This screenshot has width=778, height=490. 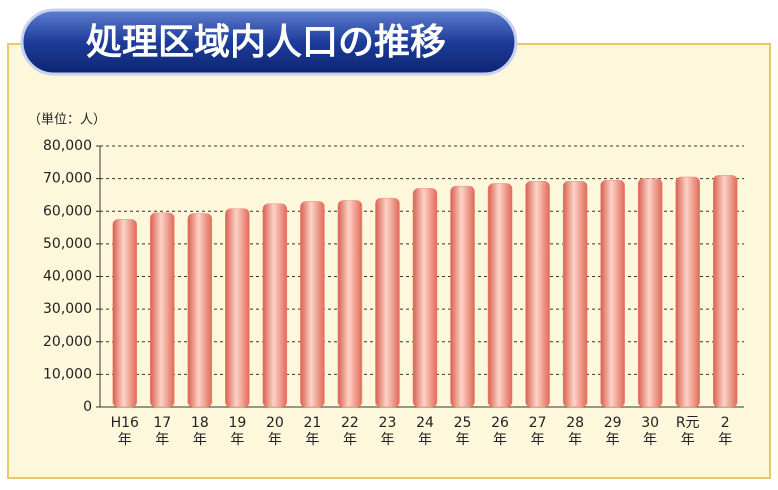 What do you see at coordinates (266, 42) in the screenshot?
I see `chart-title: 処理区域内人口の推移` at bounding box center [266, 42].